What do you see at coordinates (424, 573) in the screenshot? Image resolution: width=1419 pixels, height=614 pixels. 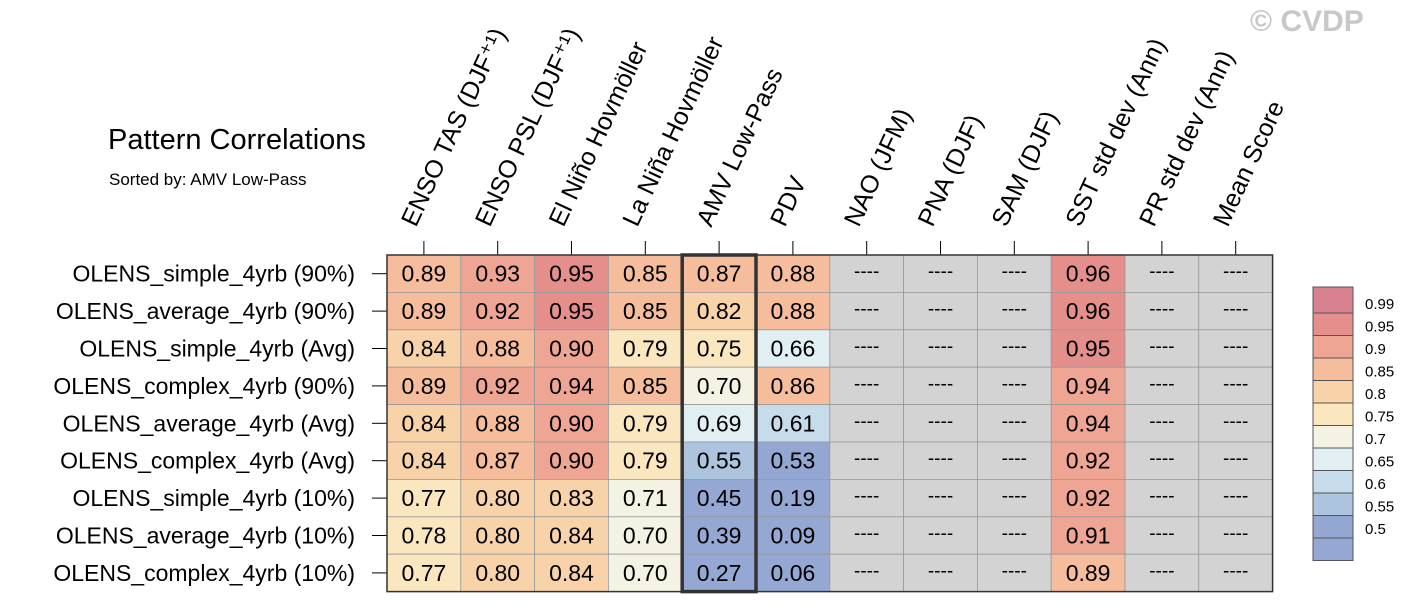 I see `cell-value-label: 0.77` at bounding box center [424, 573].